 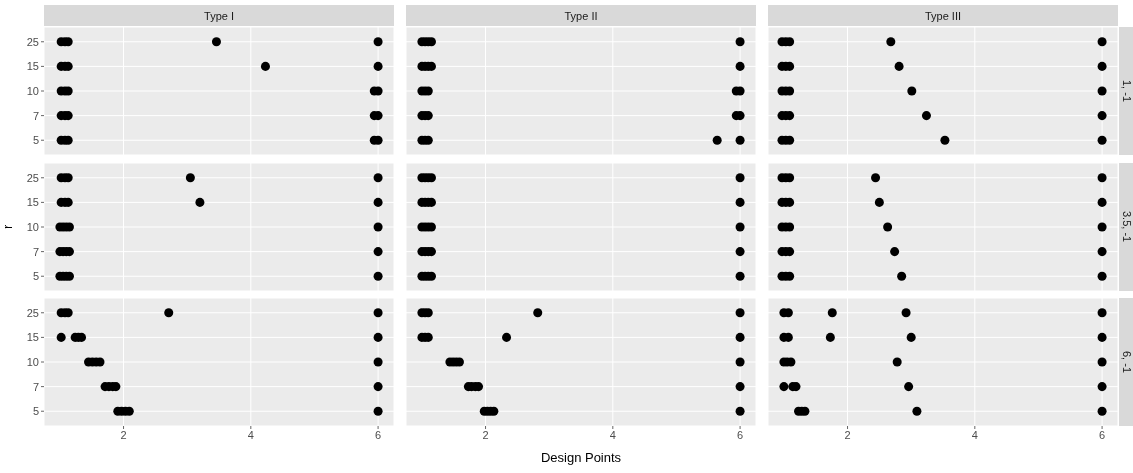 I want to click on chart-title: Type I, so click(x=219, y=15).